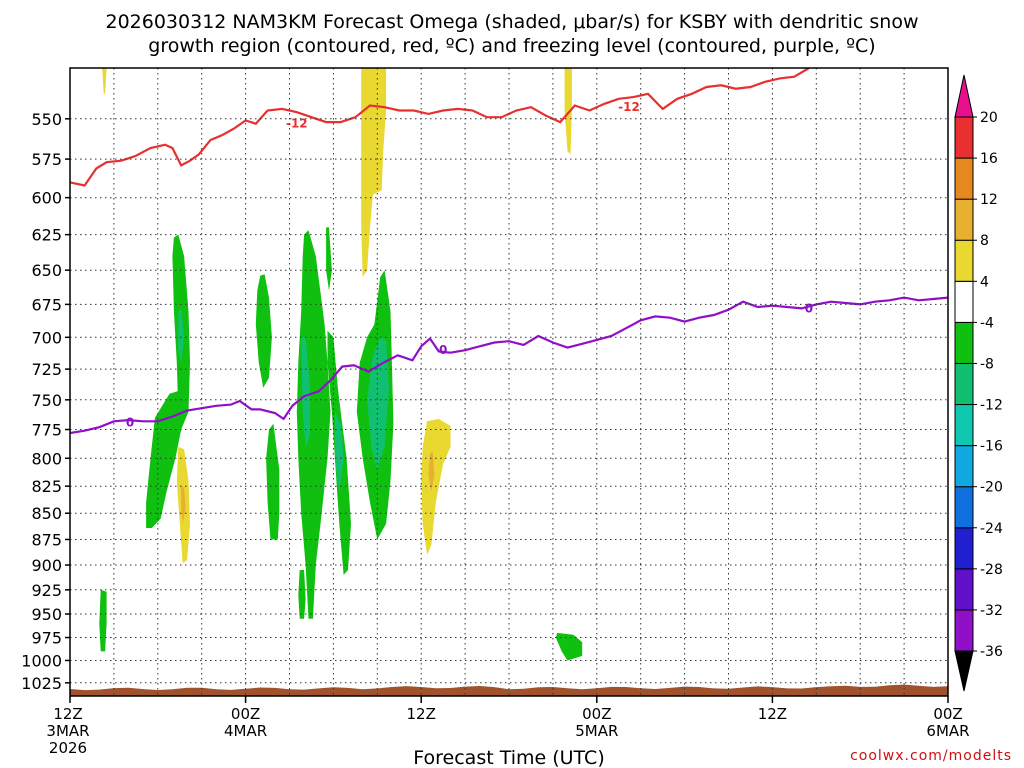  What do you see at coordinates (989, 159) in the screenshot?
I see `colorbar-label-12: 16` at bounding box center [989, 159].